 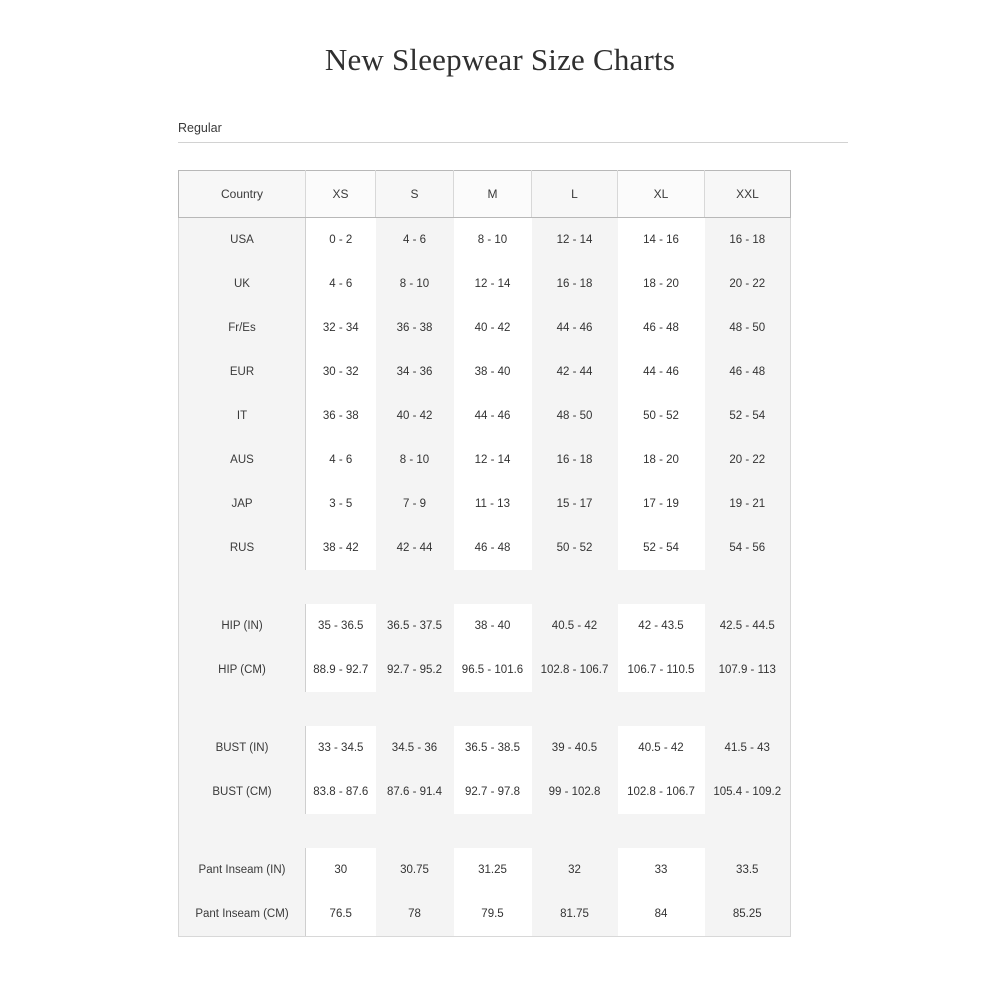 What do you see at coordinates (414, 748) in the screenshot?
I see `table-cell: 34.5 - 36` at bounding box center [414, 748].